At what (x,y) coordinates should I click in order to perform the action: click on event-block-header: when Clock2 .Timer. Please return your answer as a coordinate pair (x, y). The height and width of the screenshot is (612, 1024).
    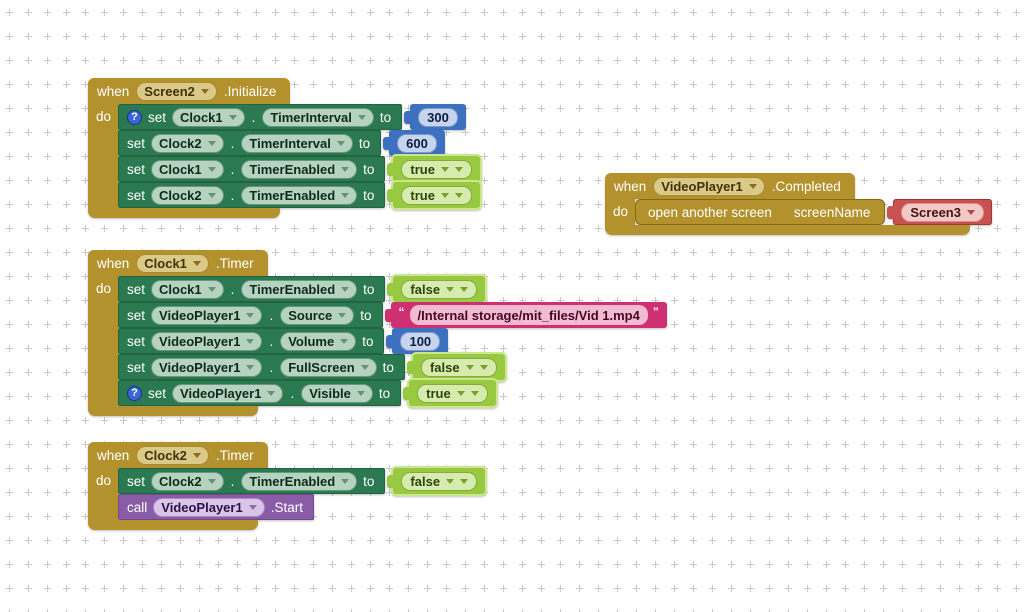
    Looking at the image, I should click on (178, 455).